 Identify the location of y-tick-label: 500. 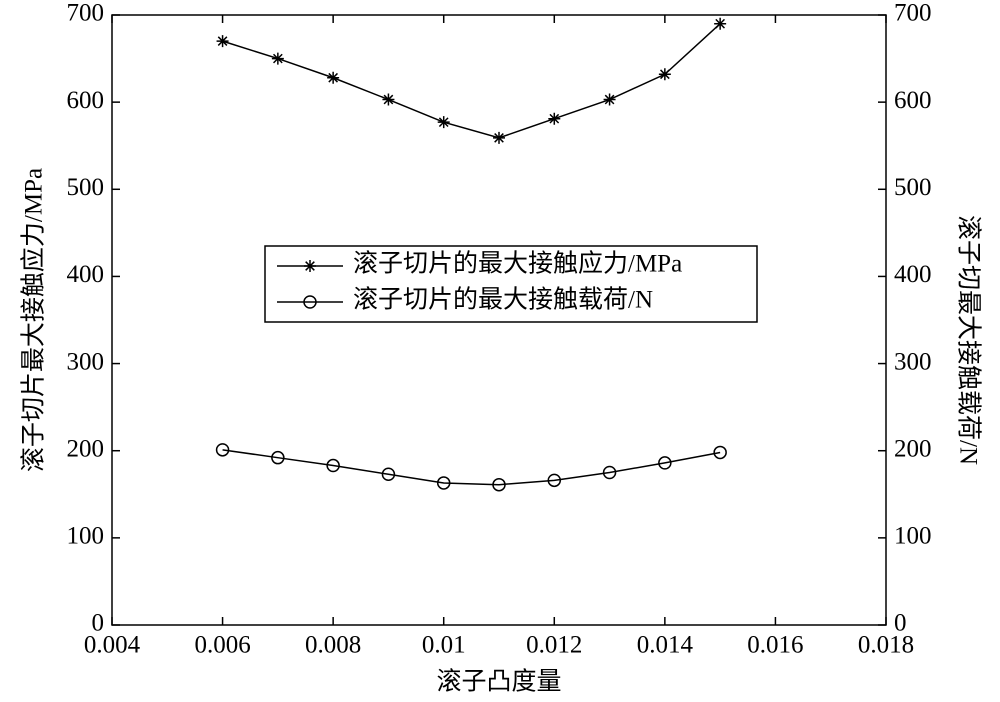
(86, 187).